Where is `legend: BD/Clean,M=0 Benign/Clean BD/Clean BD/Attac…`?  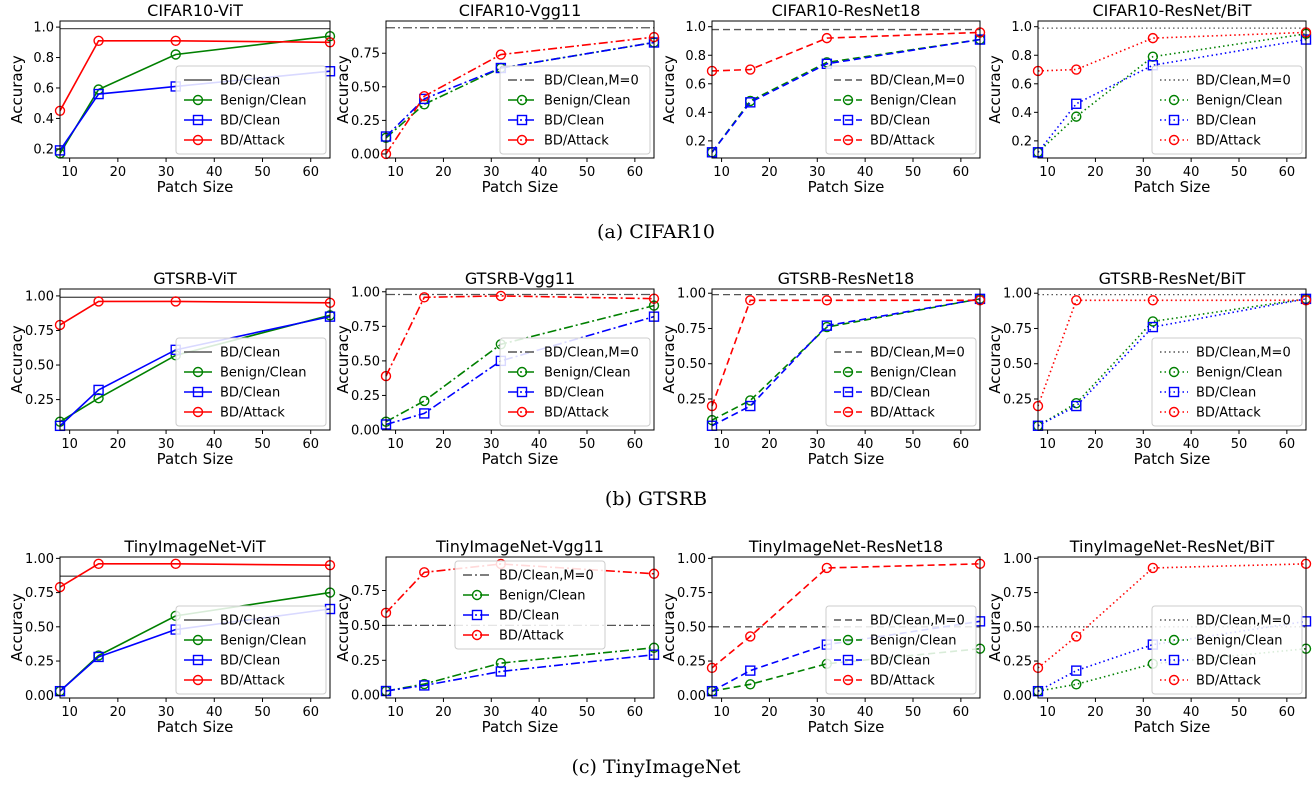
legend: BD/Clean,M=0 Benign/Clean BD/Clean BD/Attac… is located at coordinates (1227, 382).